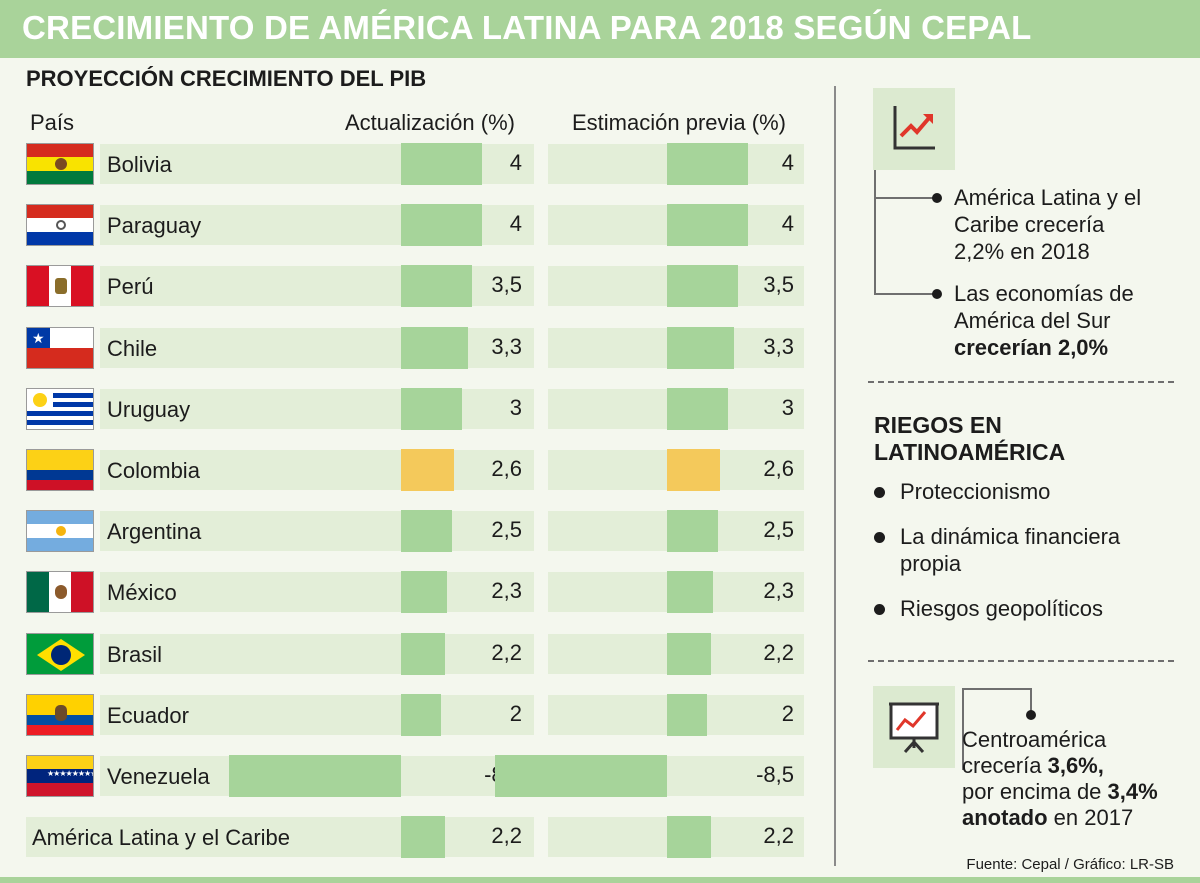 Image resolution: width=1200 pixels, height=883 pixels. What do you see at coordinates (60, 164) in the screenshot?
I see `flag-bolivia-icon` at bounding box center [60, 164].